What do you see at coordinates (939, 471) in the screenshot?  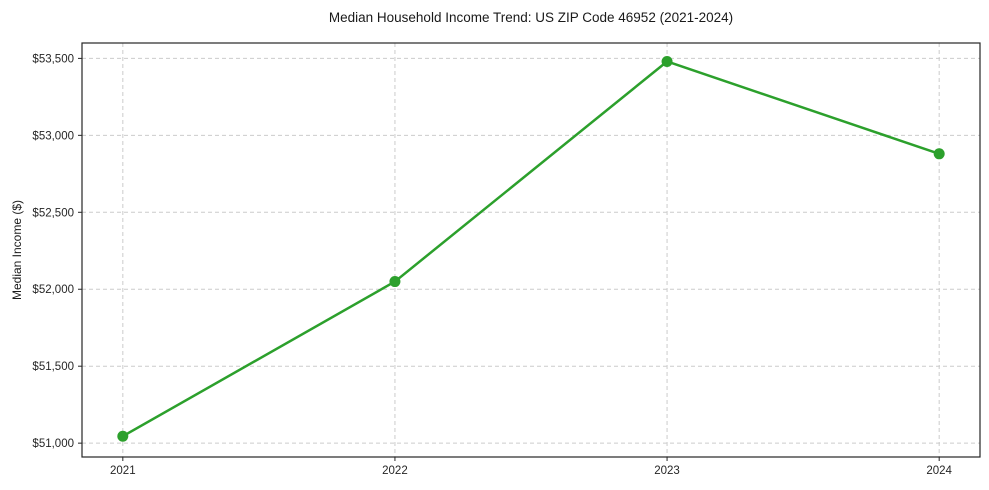 I see `x-tick-label: 2024` at bounding box center [939, 471].